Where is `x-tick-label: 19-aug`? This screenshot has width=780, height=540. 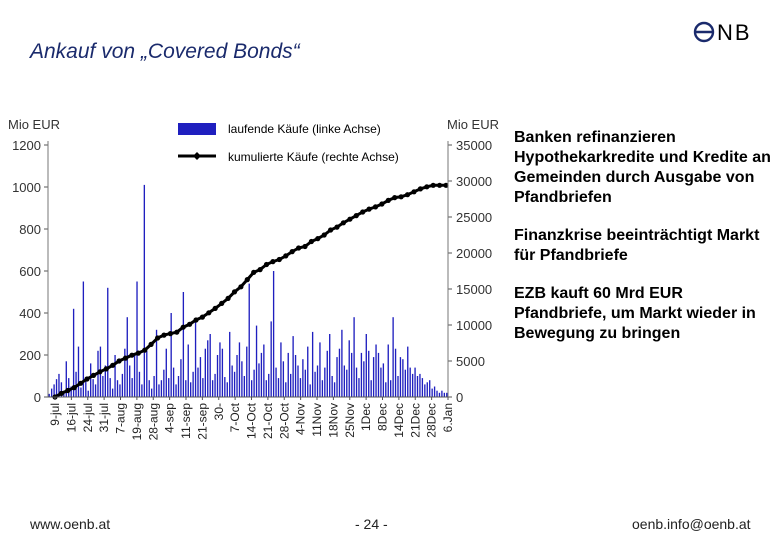
x-tick-label: 19-aug is located at coordinates (137, 421).